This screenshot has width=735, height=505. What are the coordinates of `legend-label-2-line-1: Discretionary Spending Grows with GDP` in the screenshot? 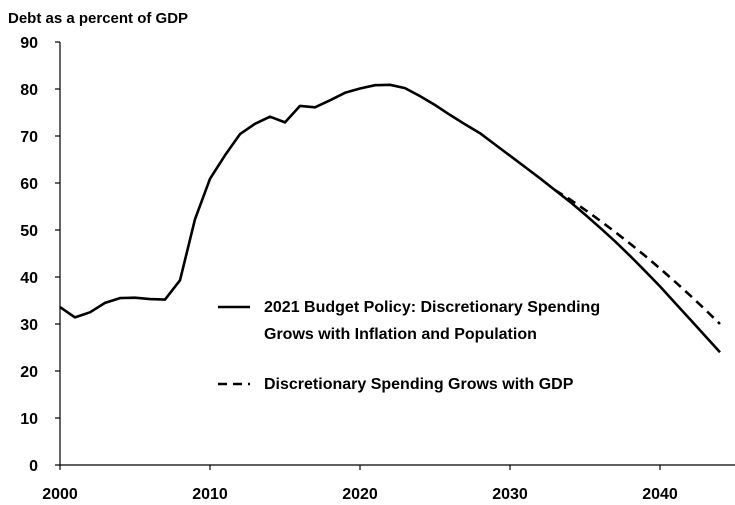 It's located at (419, 384).